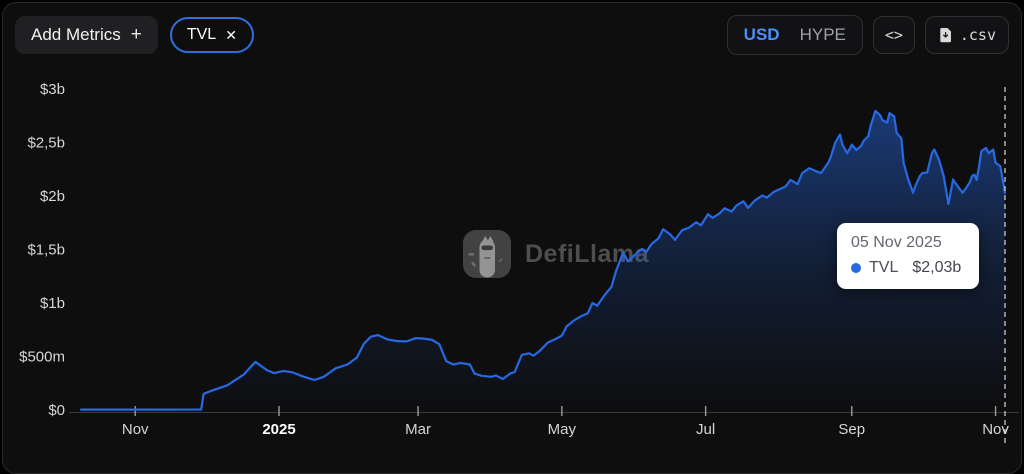 This screenshot has height=474, width=1024. Describe the element at coordinates (52, 89) in the screenshot. I see `y-axis-label: $3b` at that location.